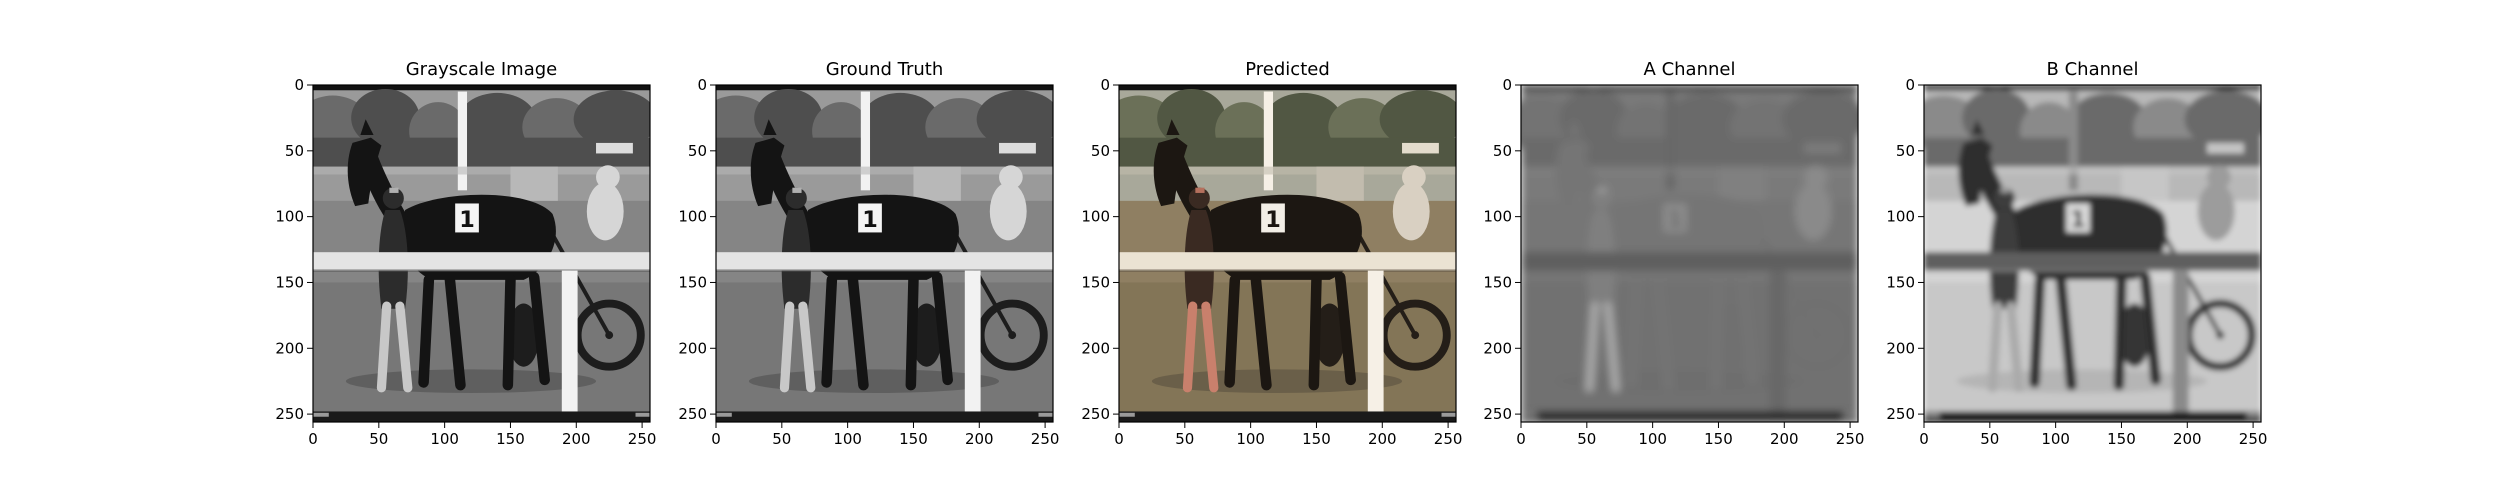  Describe the element at coordinates (885, 69) in the screenshot. I see `panel-title: Ground Truth` at that location.